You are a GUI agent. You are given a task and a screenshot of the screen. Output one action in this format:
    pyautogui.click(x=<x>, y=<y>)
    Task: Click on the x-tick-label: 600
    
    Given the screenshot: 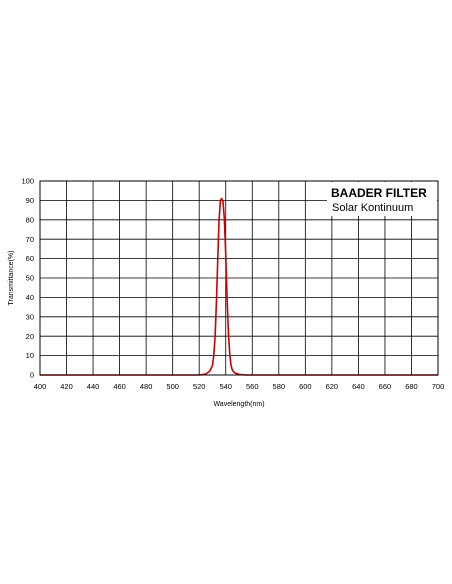 What is the action you would take?
    pyautogui.click(x=305, y=386)
    